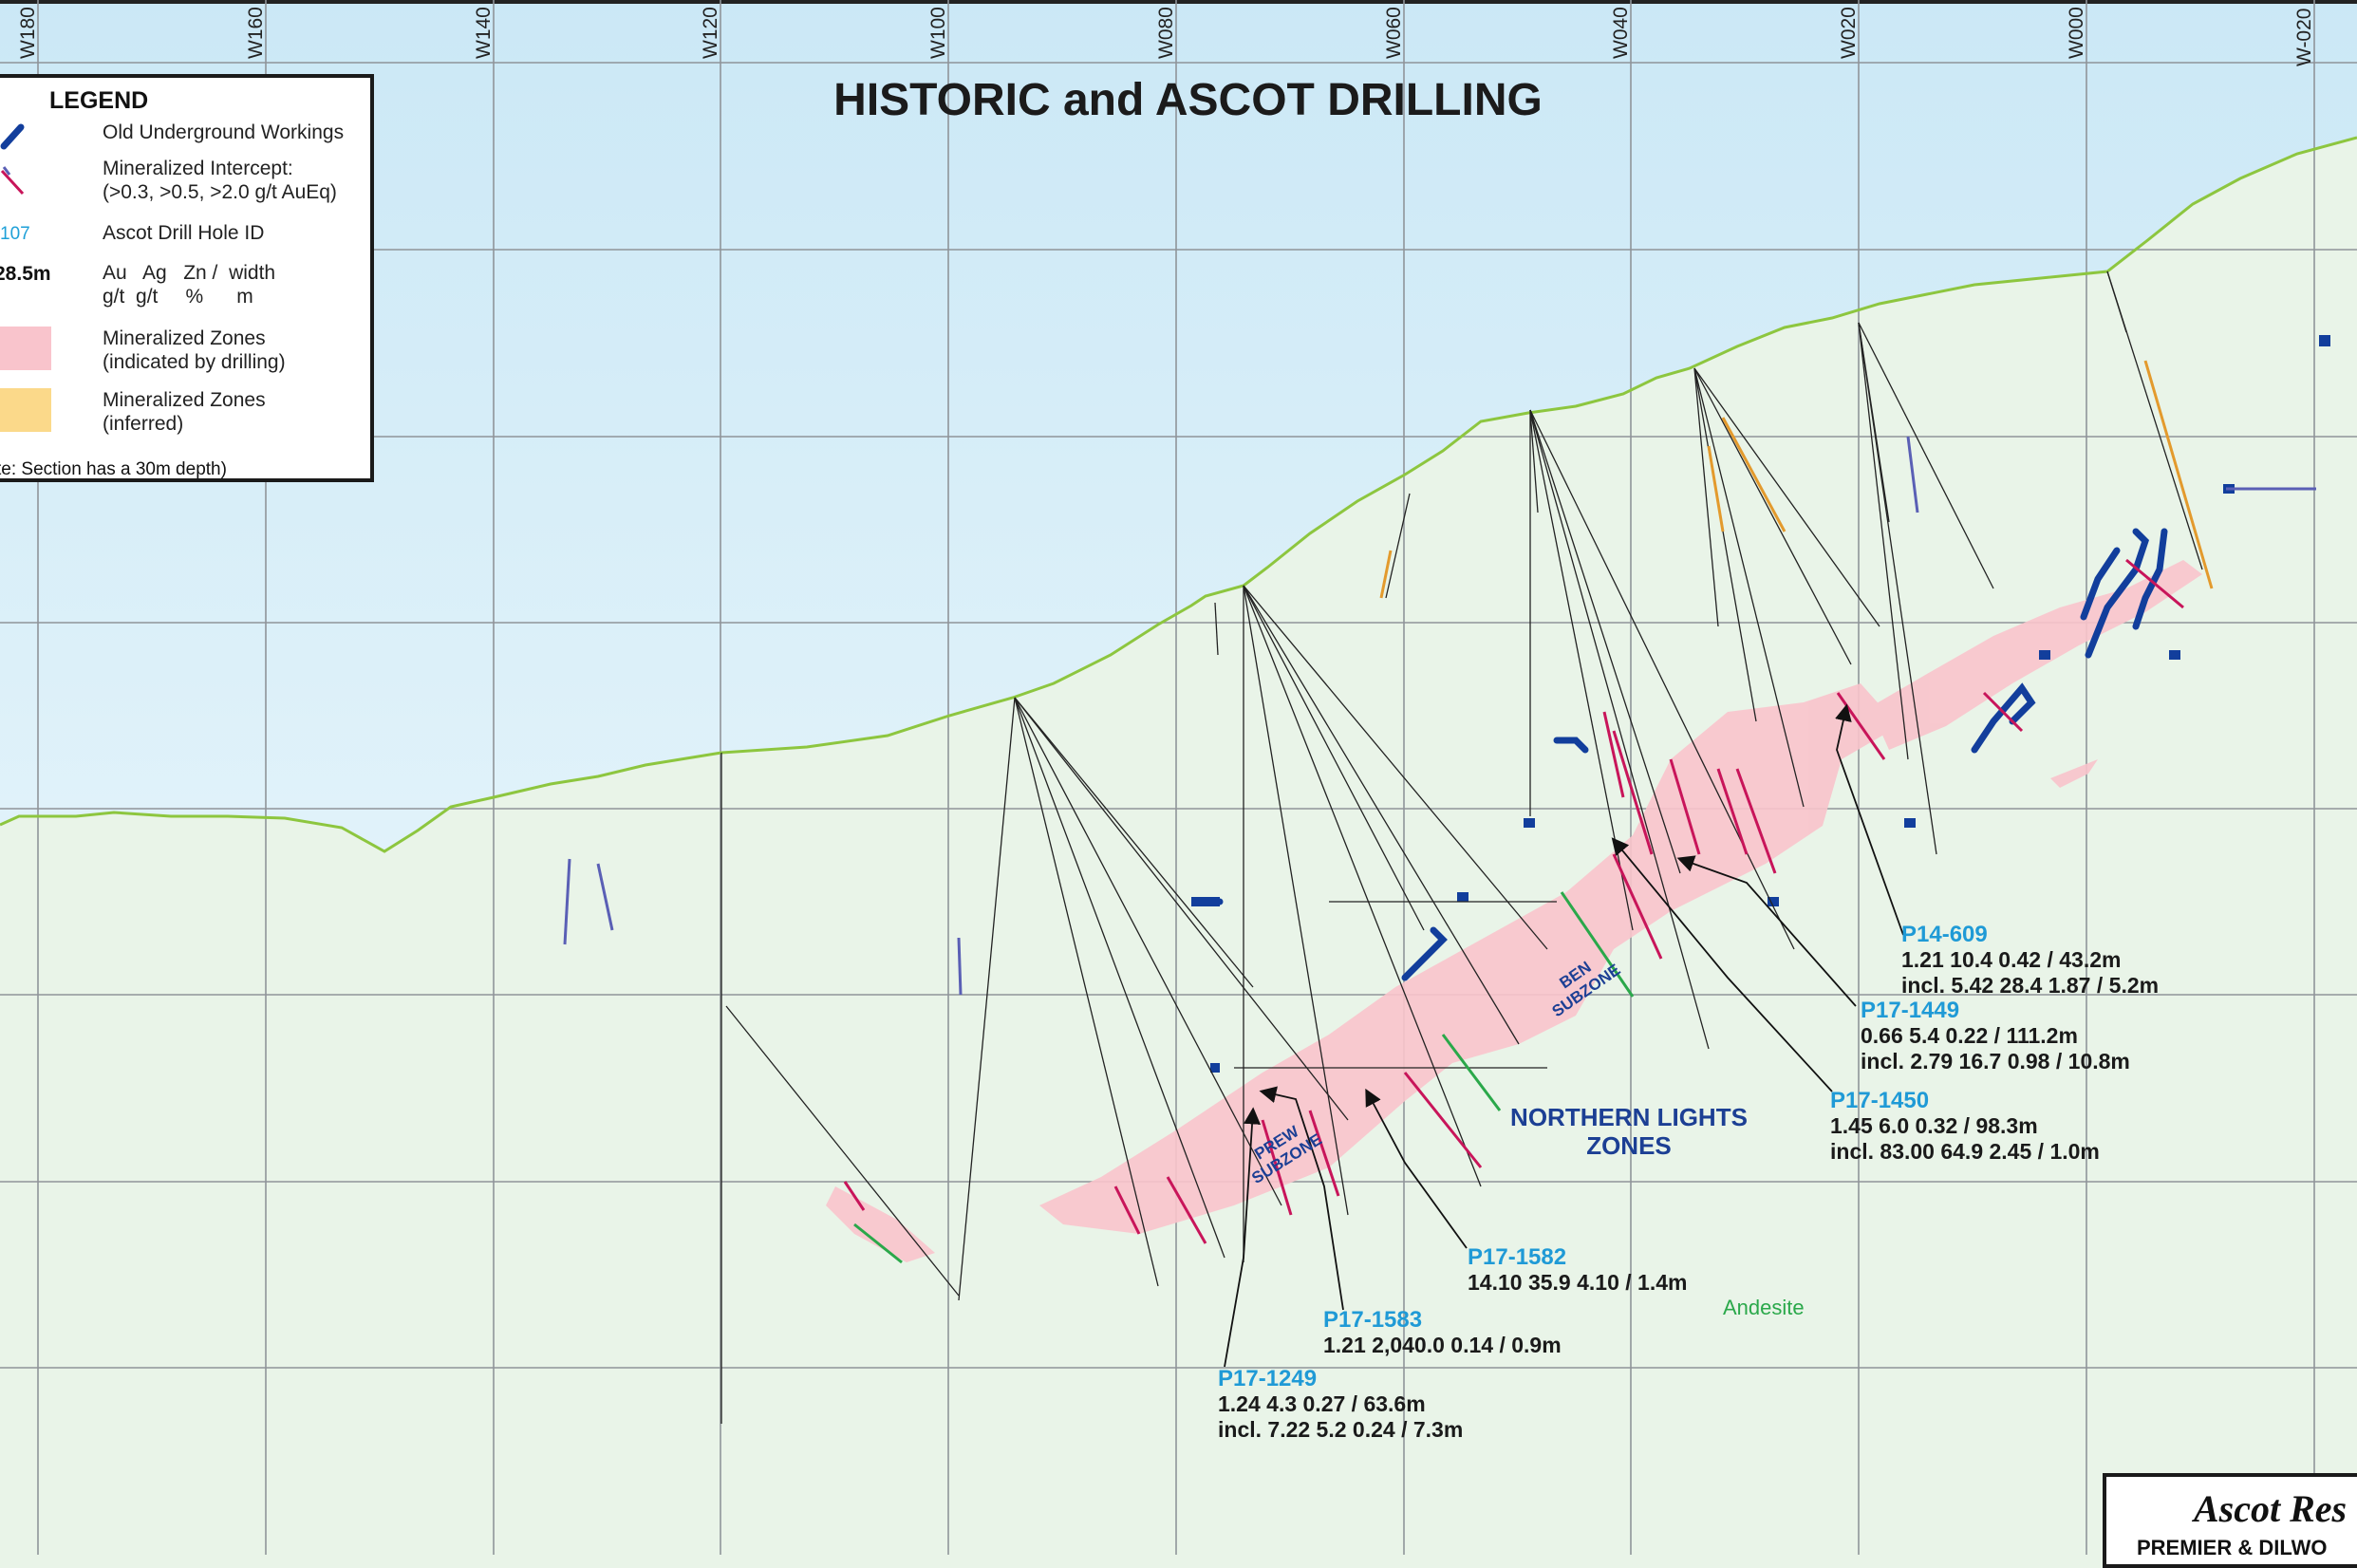 This screenshot has width=2357, height=1568. I want to click on grid-label-w100: W100, so click(938, 33).